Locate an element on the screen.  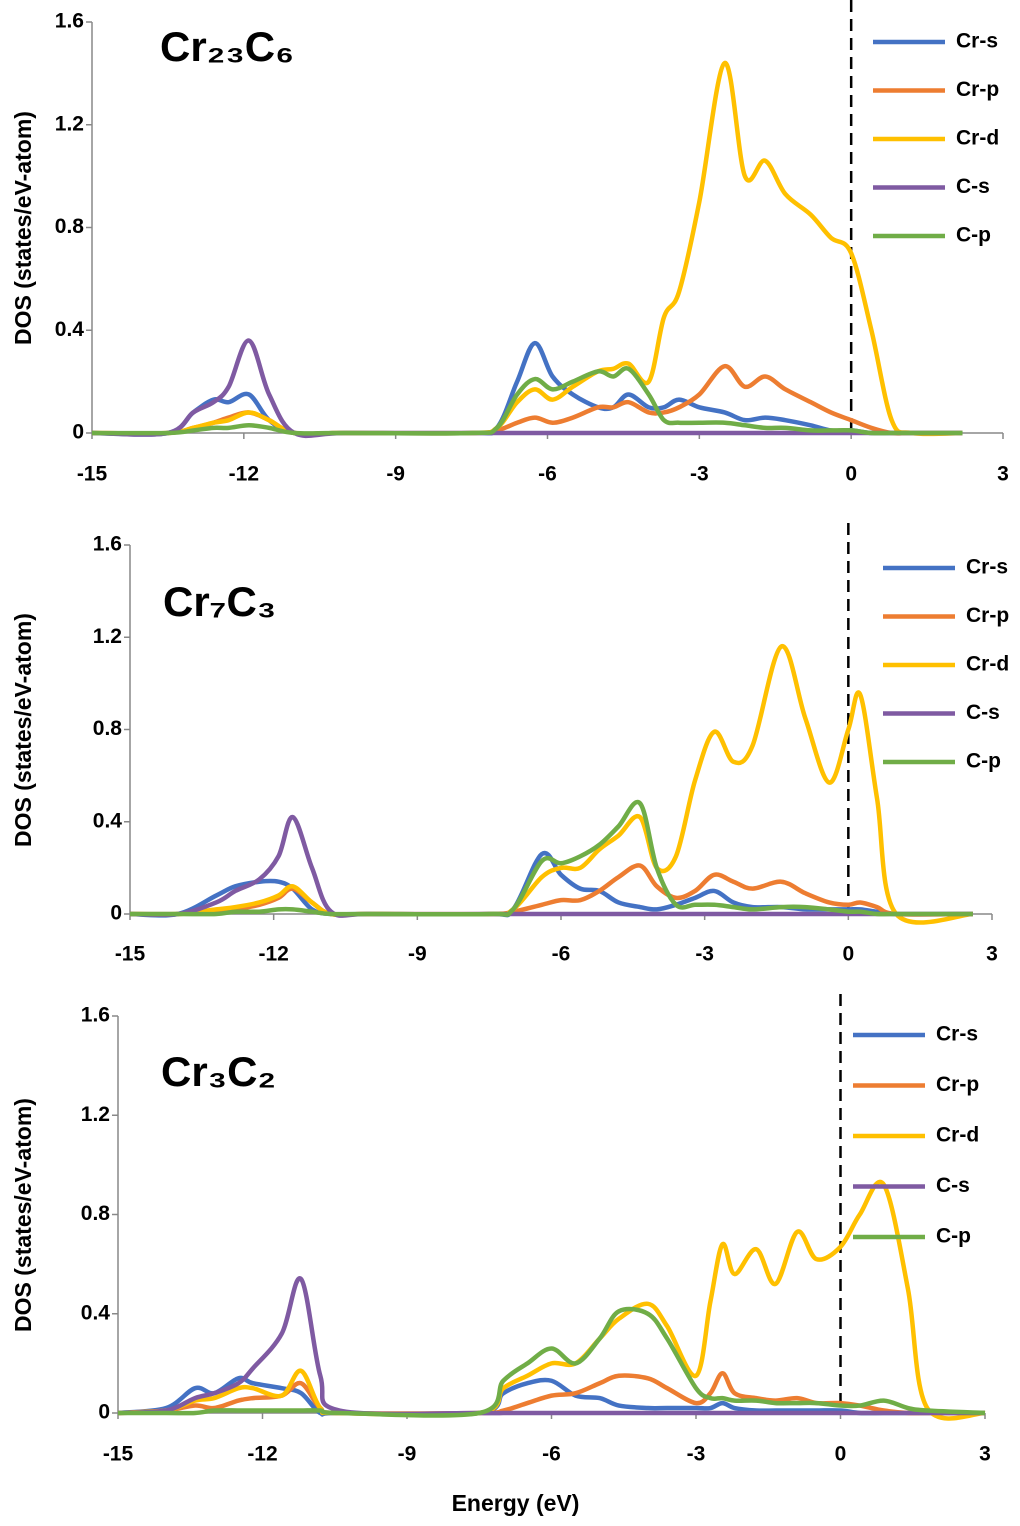
chart-title: Cr₂₃C₆ is located at coordinates (227, 46).